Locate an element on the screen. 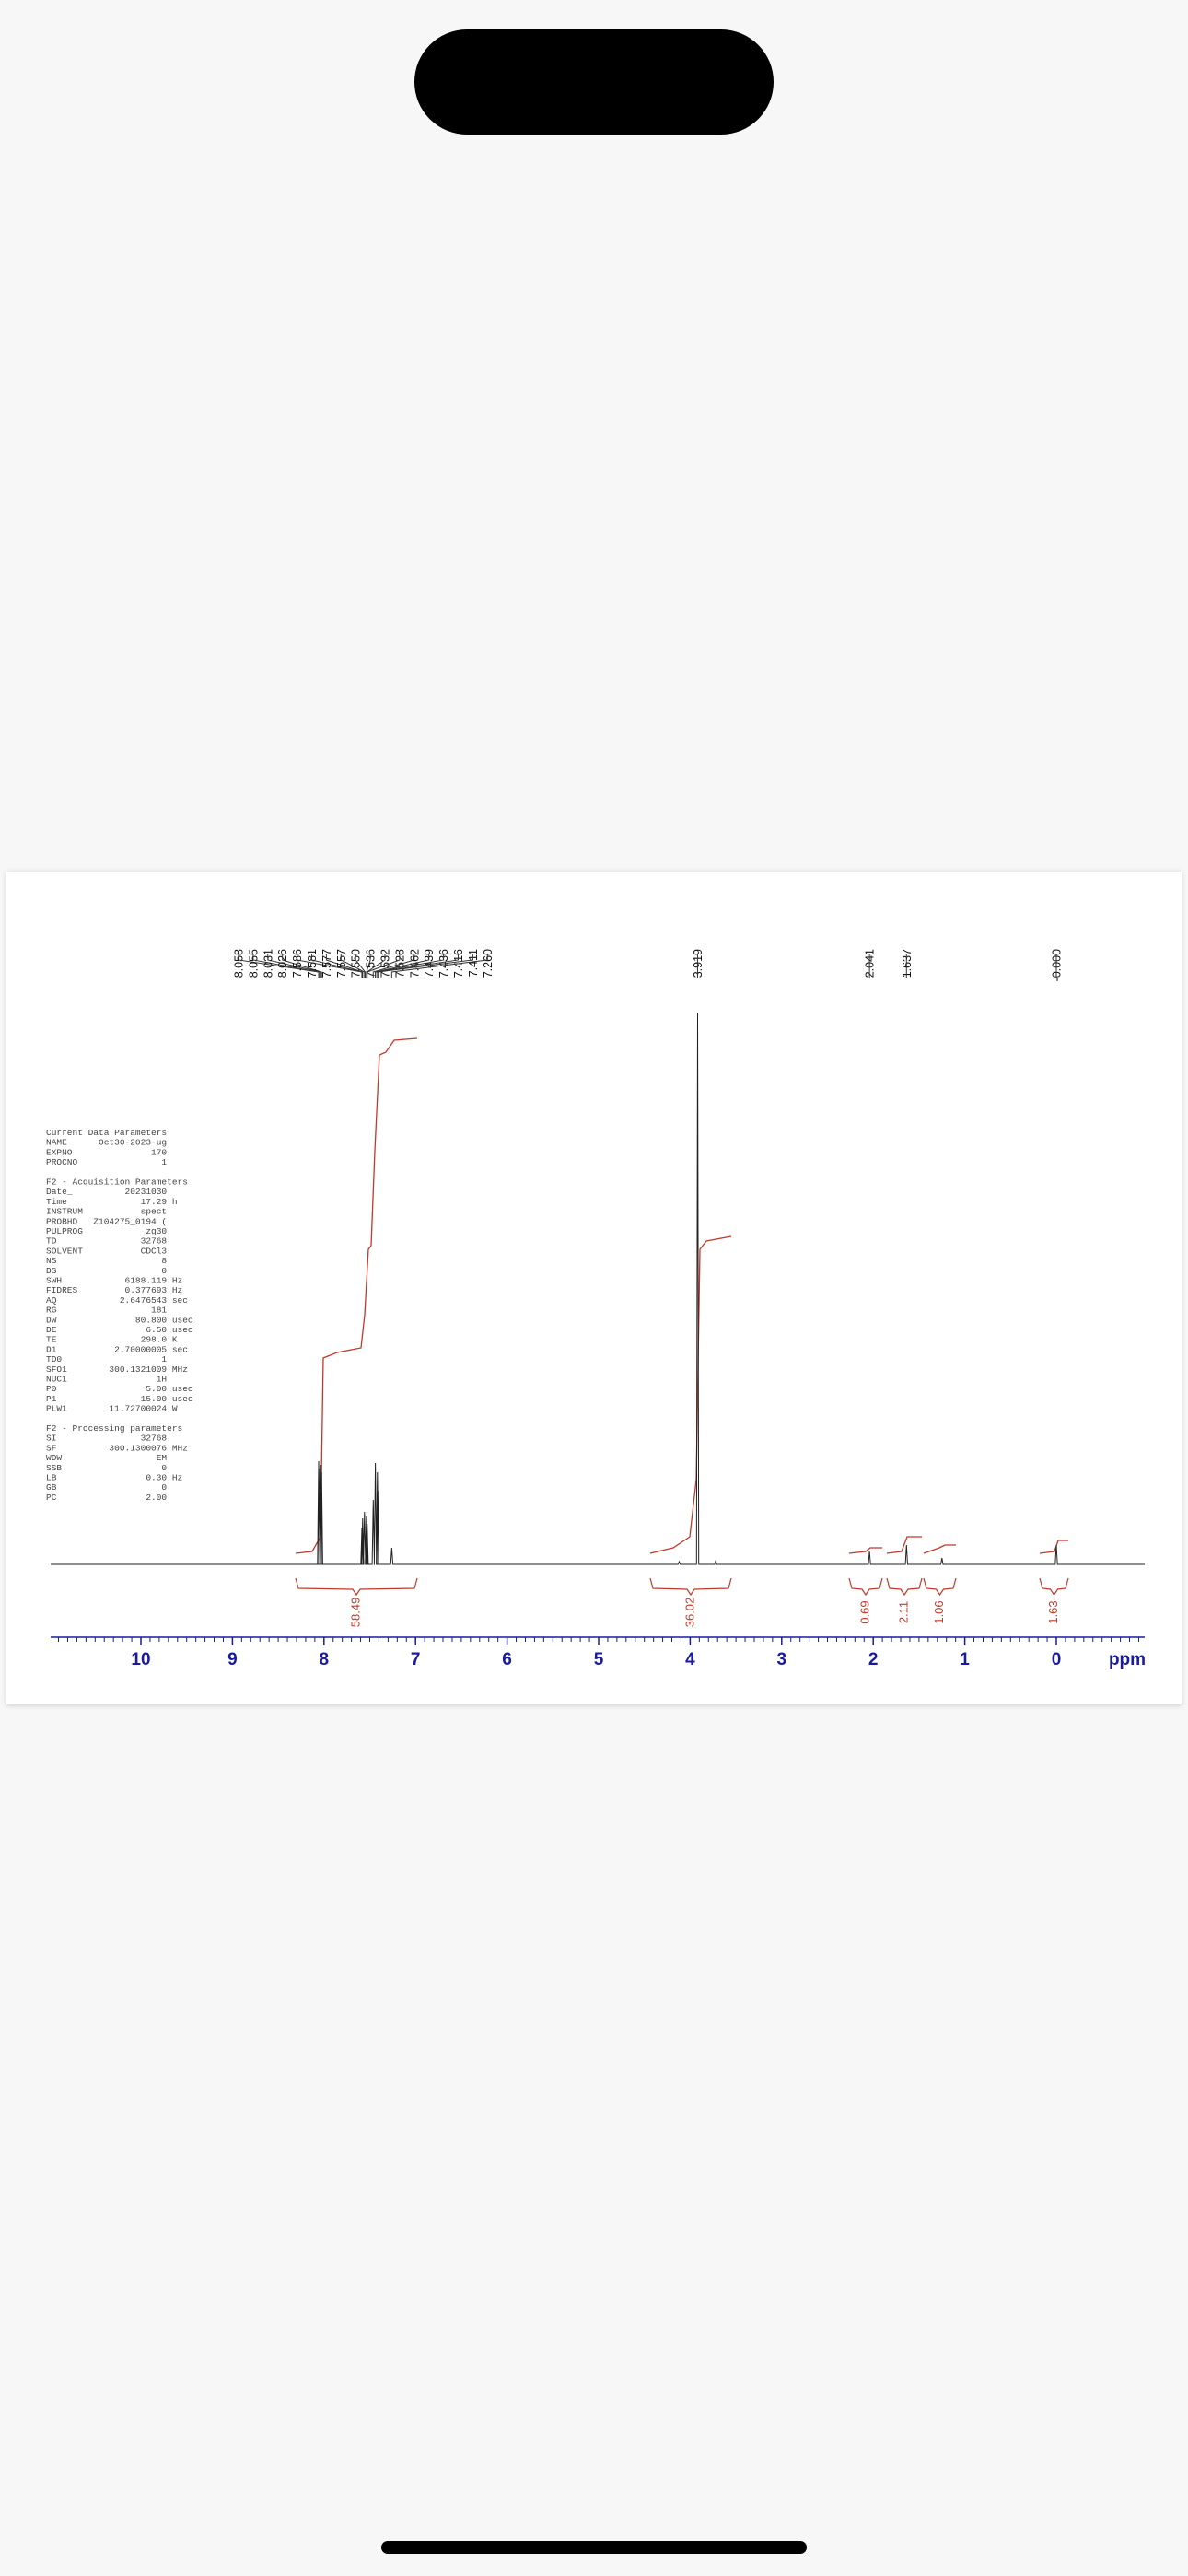 The height and width of the screenshot is (2576, 1188). parameter-line: DE 6.50 usec is located at coordinates (119, 1330).